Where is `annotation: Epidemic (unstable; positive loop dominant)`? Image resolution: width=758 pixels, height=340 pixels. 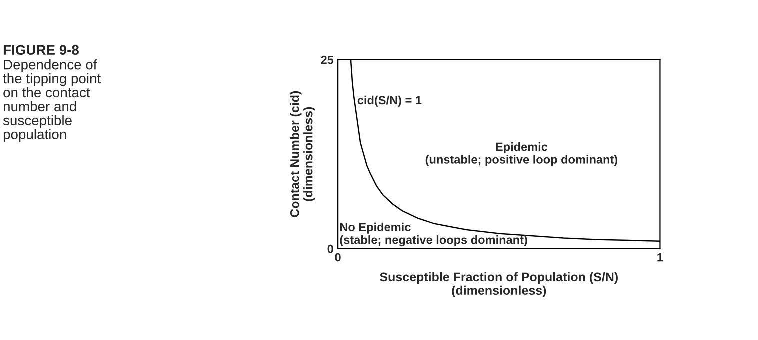
annotation: Epidemic (unstable; positive loop dominant) is located at coordinates (522, 154).